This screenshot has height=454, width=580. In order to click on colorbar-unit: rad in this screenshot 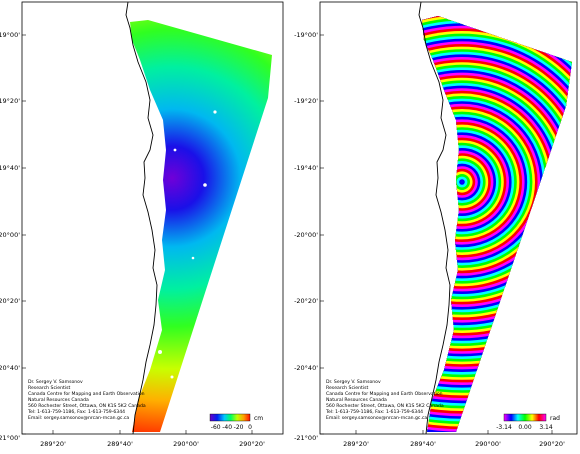, I will do `click(555, 418)`.